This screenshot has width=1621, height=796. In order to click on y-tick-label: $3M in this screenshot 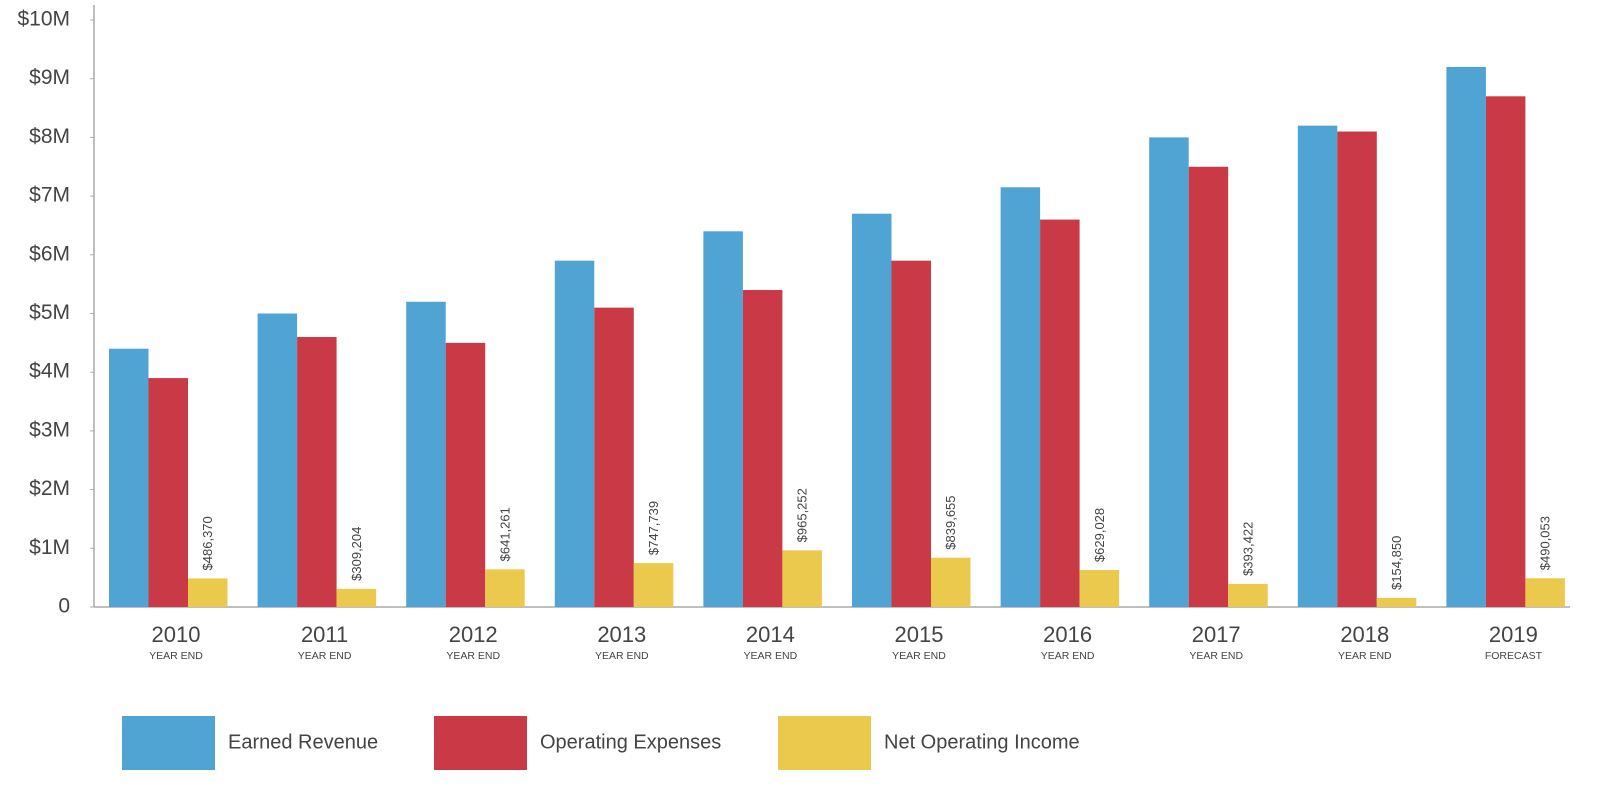, I will do `click(49, 429)`.